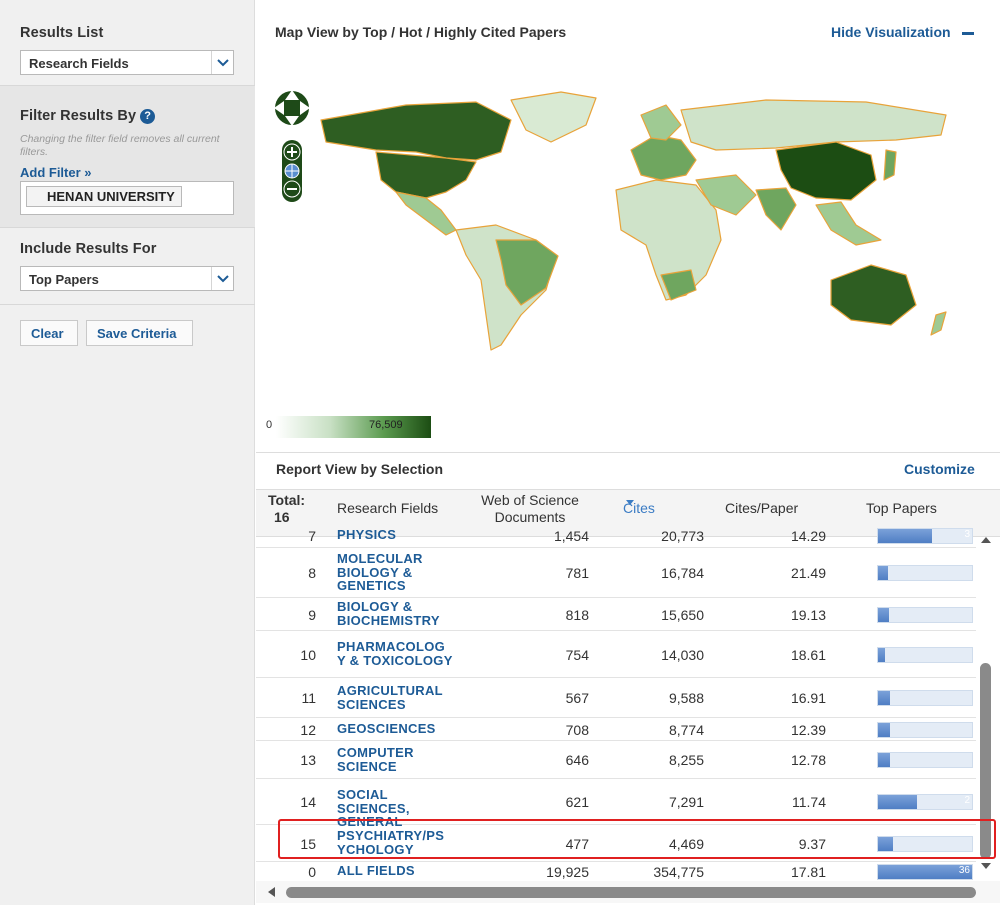  Describe the element at coordinates (64, 279) in the screenshot. I see `include-select-value: Top Papers` at that location.